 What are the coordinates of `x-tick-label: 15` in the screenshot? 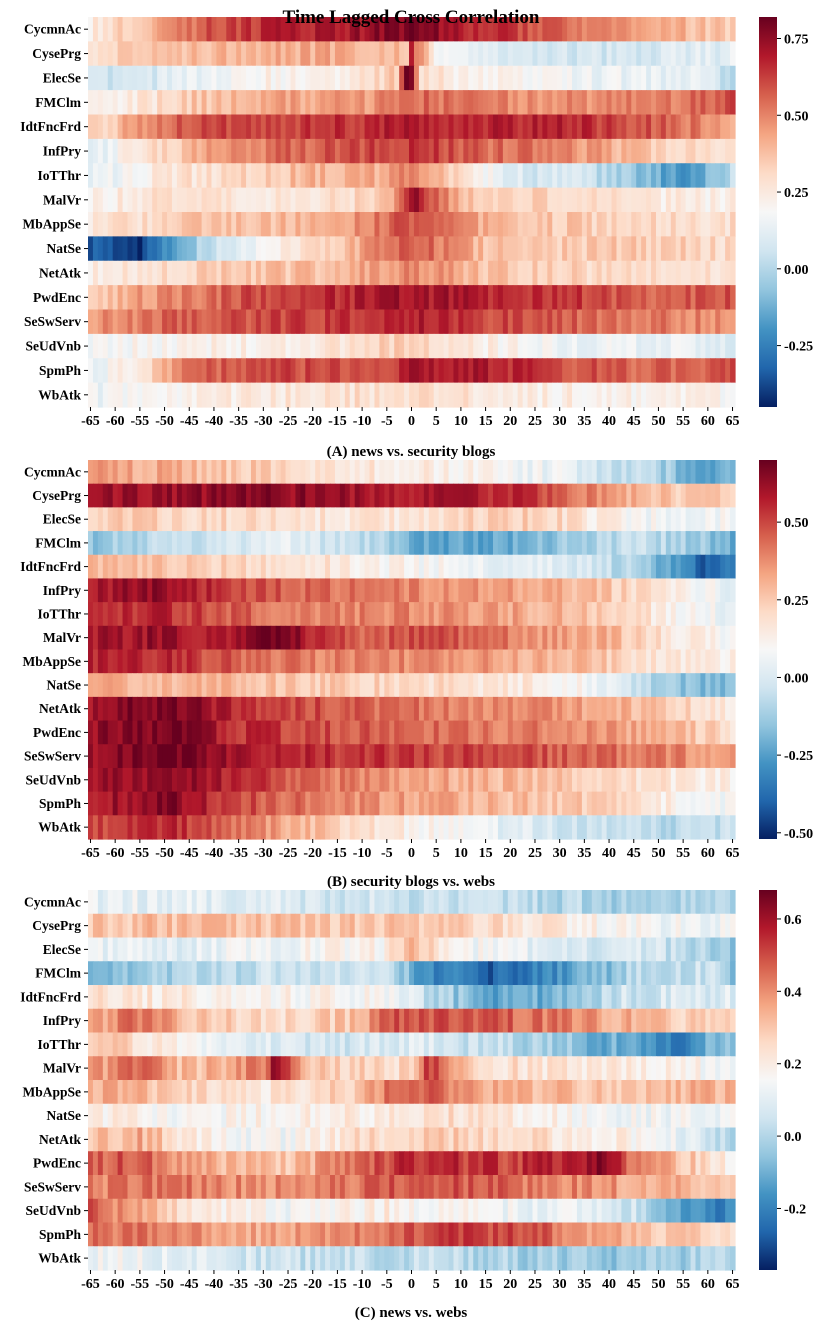 It's located at (486, 853).